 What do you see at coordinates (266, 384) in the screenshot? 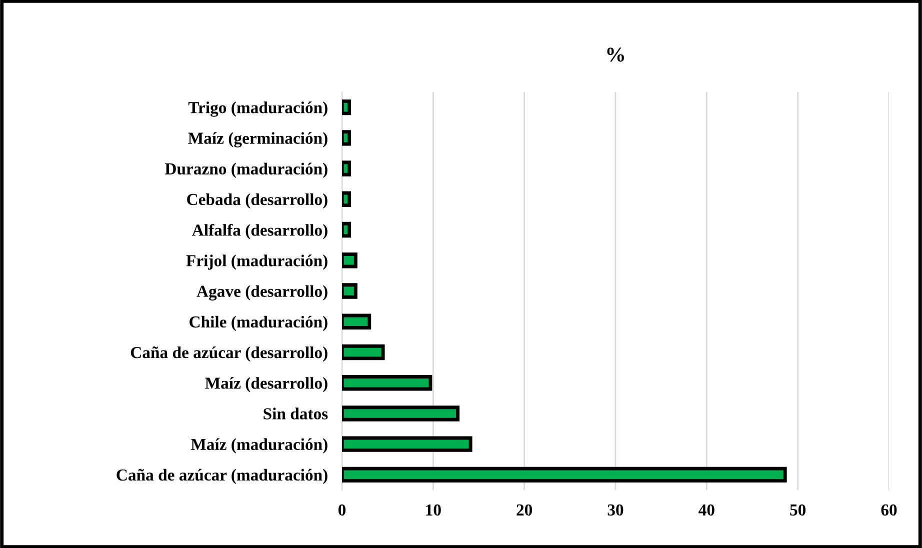
I see `y-tick-label: Maíz (desarrollo)` at bounding box center [266, 384].